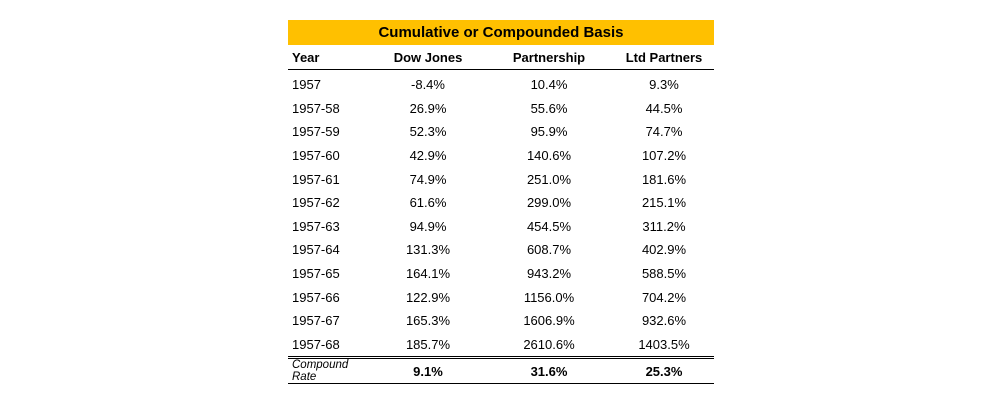  I want to click on year-cell: 1957-63, so click(316, 226).